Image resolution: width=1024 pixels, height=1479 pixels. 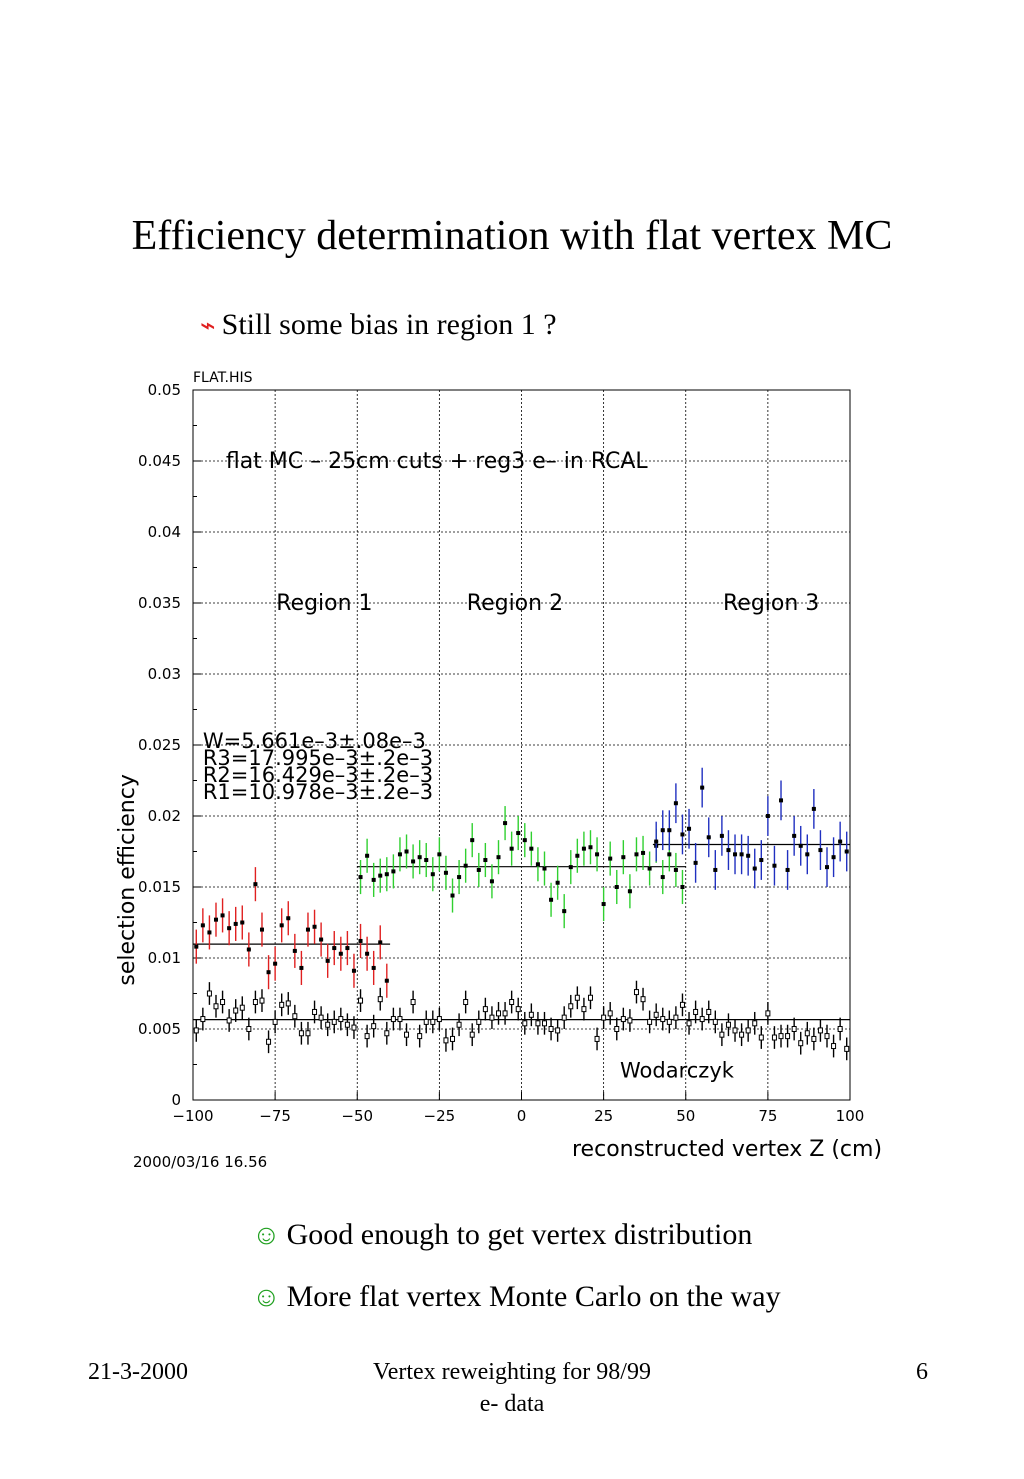 What do you see at coordinates (357, 1116) in the screenshot?
I see `x-tick-label: −50` at bounding box center [357, 1116].